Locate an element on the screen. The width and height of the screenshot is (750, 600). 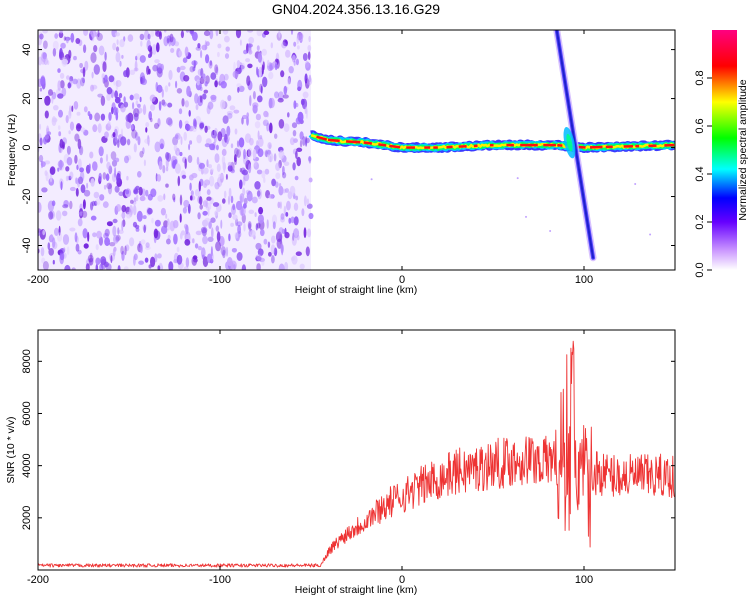
colorbar-tick-label: 0.4 is located at coordinates (700, 173).